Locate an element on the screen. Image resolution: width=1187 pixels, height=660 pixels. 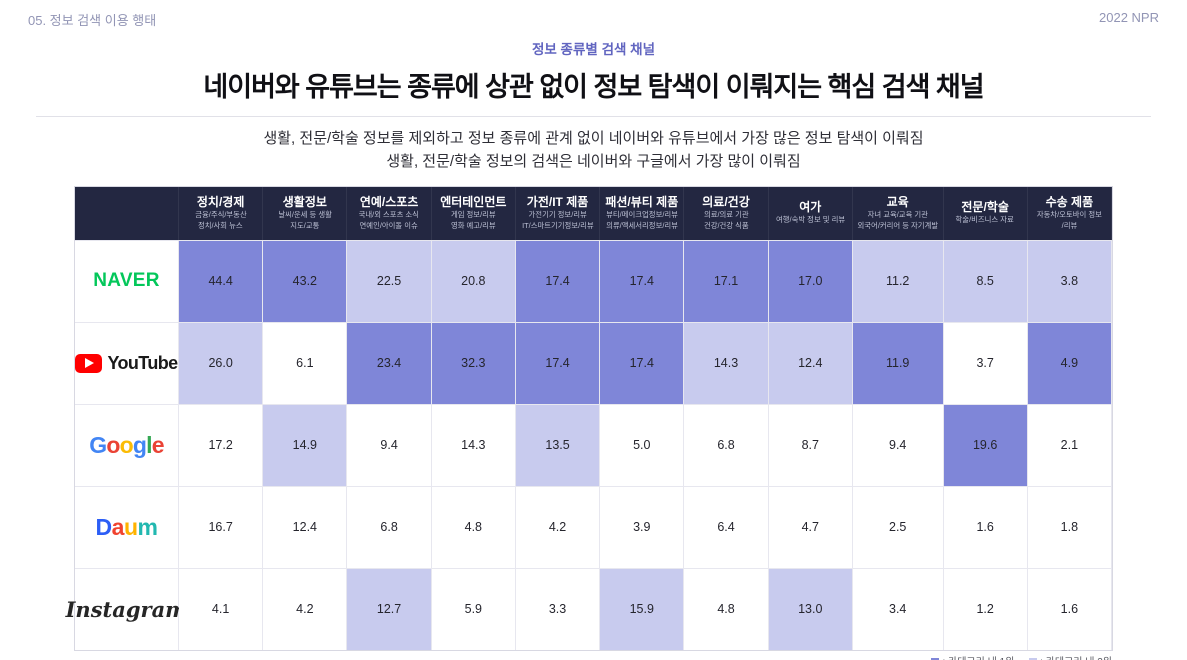
column-header-sublabel: 뷰티/메이크업정보/리뷰 is located at coordinates (641, 214).